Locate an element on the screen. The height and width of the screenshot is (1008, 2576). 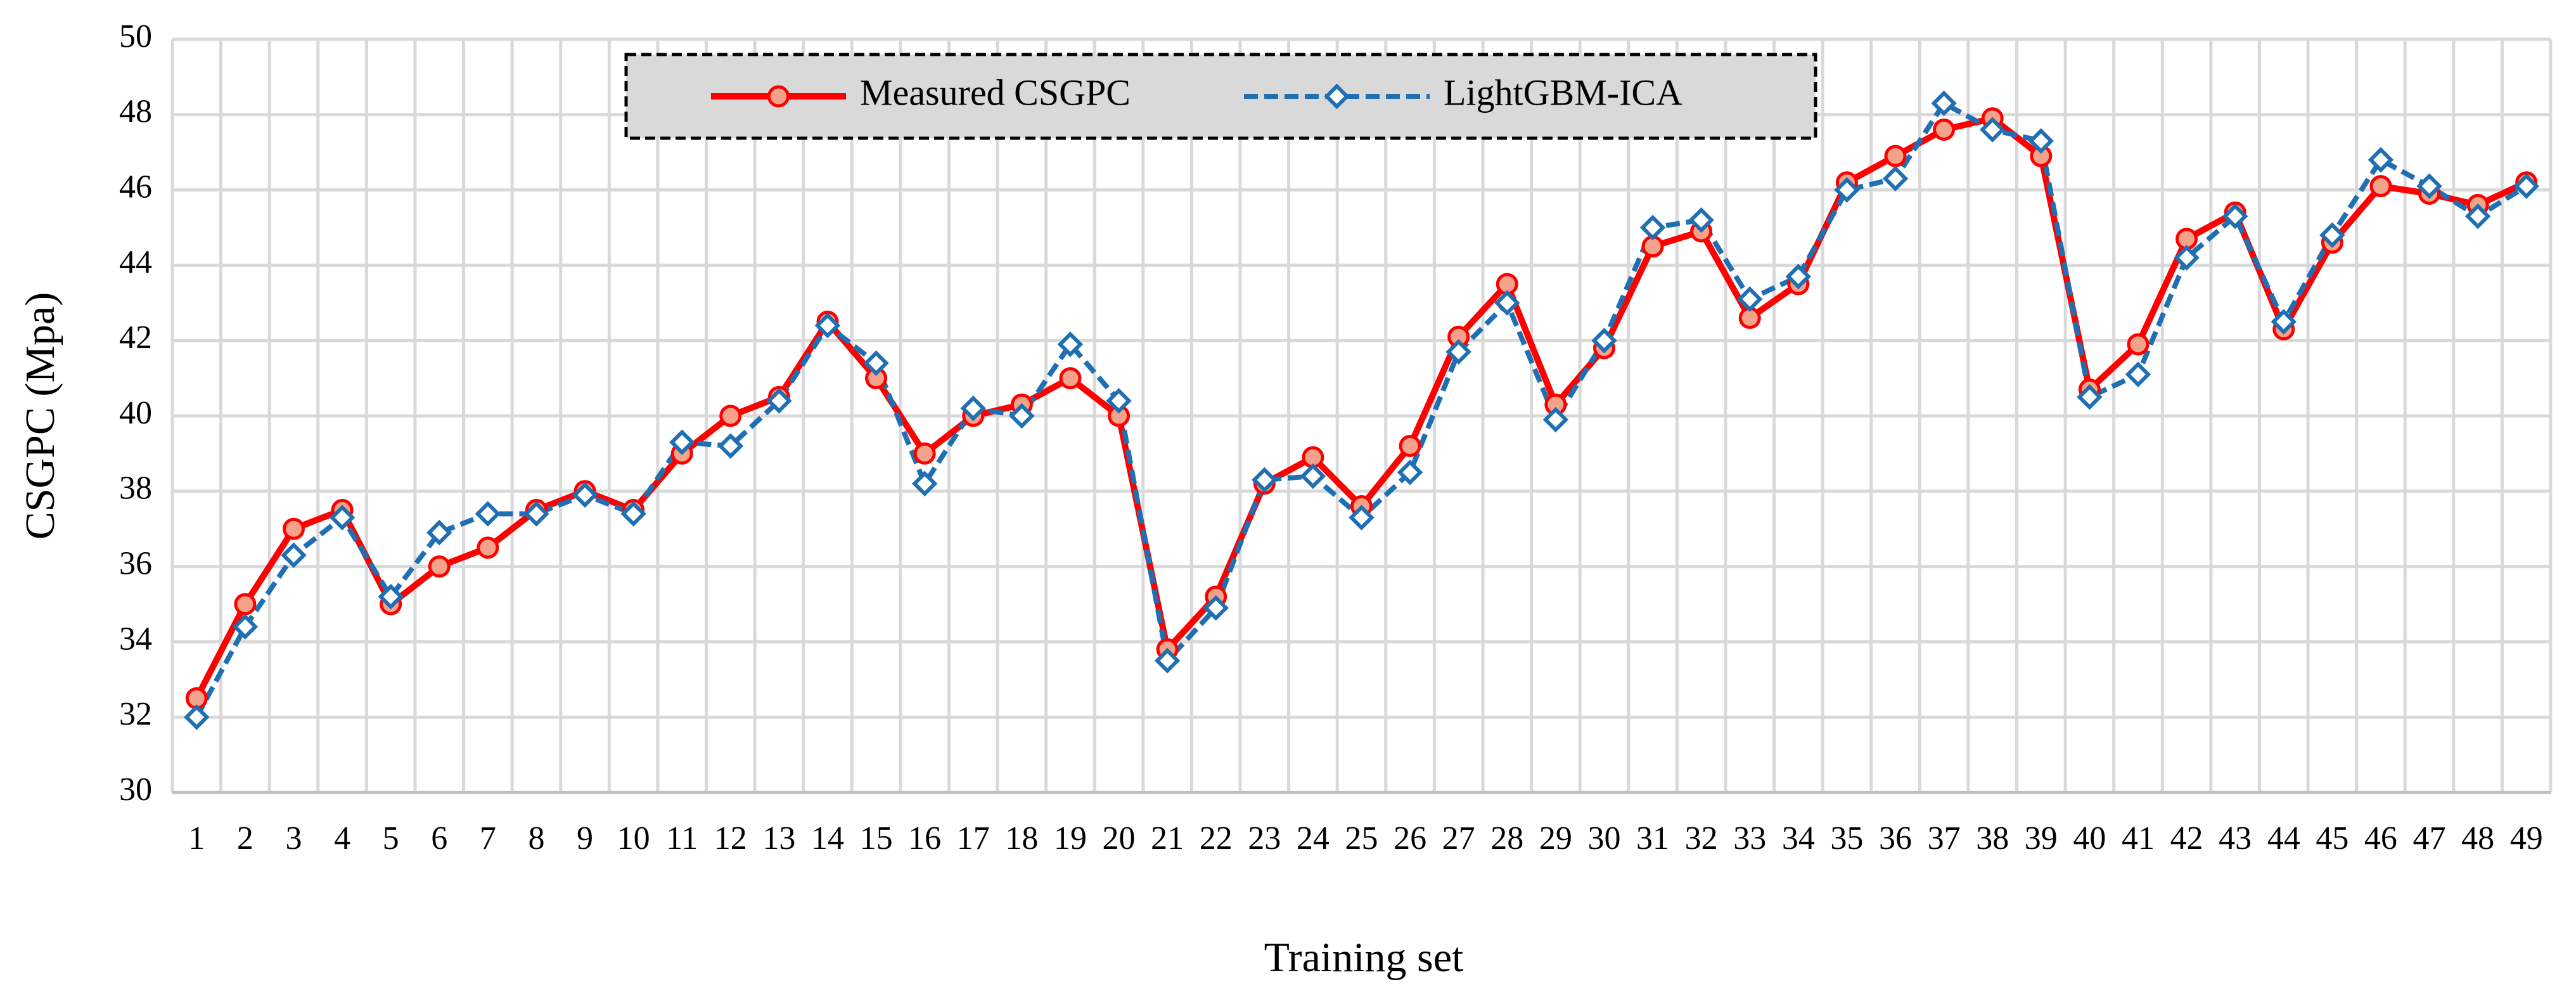
x-tick-label: 10 is located at coordinates (633, 838).